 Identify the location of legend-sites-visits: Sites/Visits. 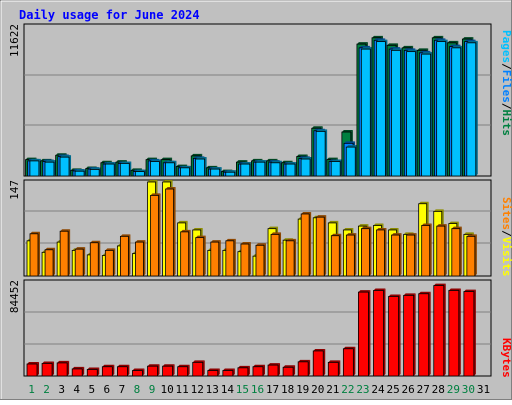
(506, 237).